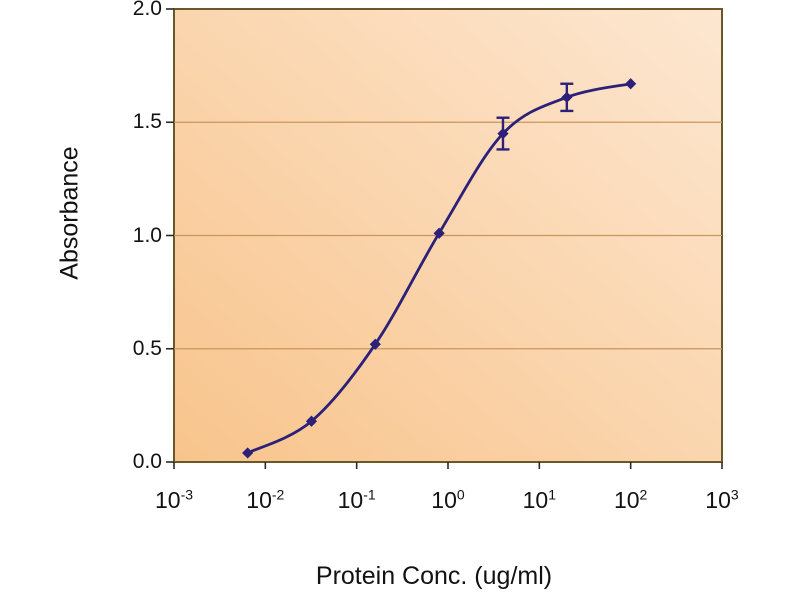 This screenshot has height=600, width=800. I want to click on y-tick-label: 2.0, so click(147, 10).